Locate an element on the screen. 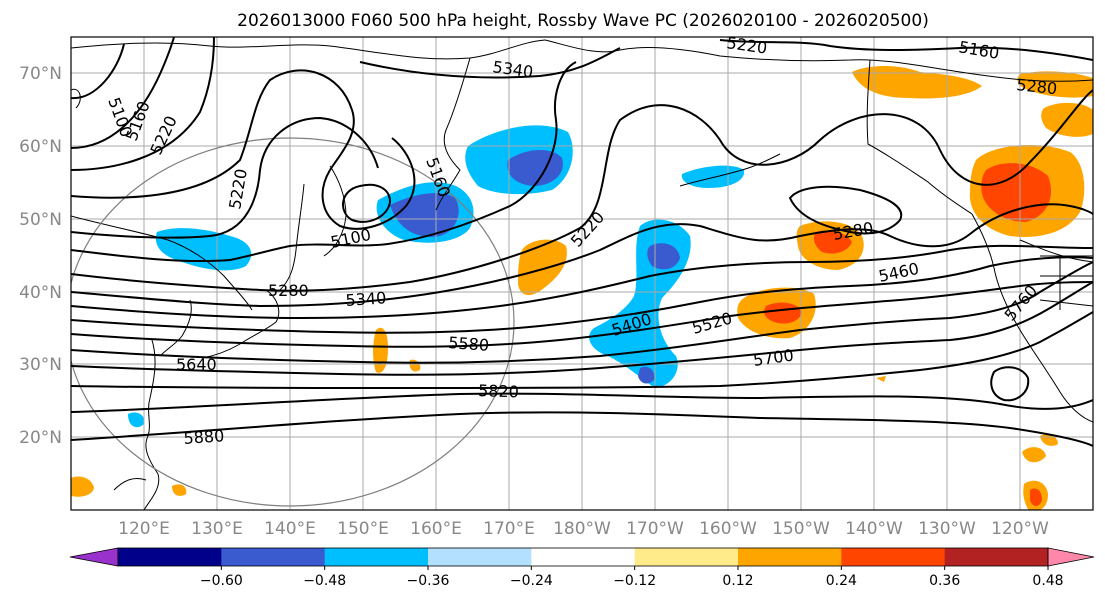  colorbar-tick-label: −0.48 is located at coordinates (324, 581).